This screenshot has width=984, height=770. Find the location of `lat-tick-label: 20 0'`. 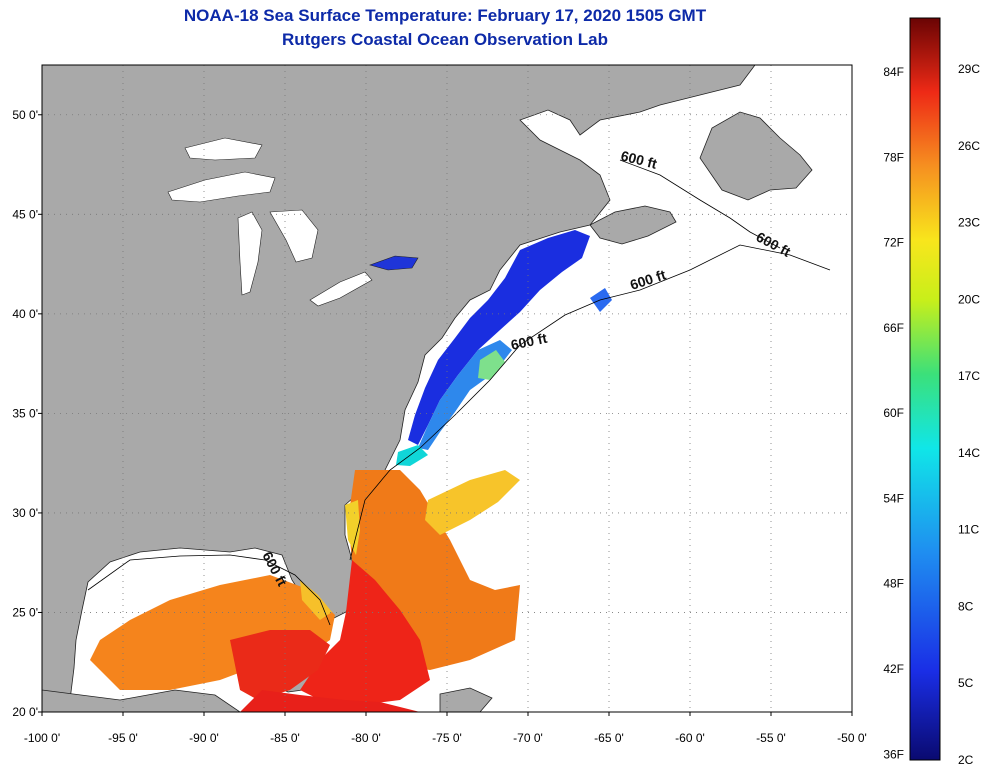

lat-tick-label: 20 0' is located at coordinates (25, 712).